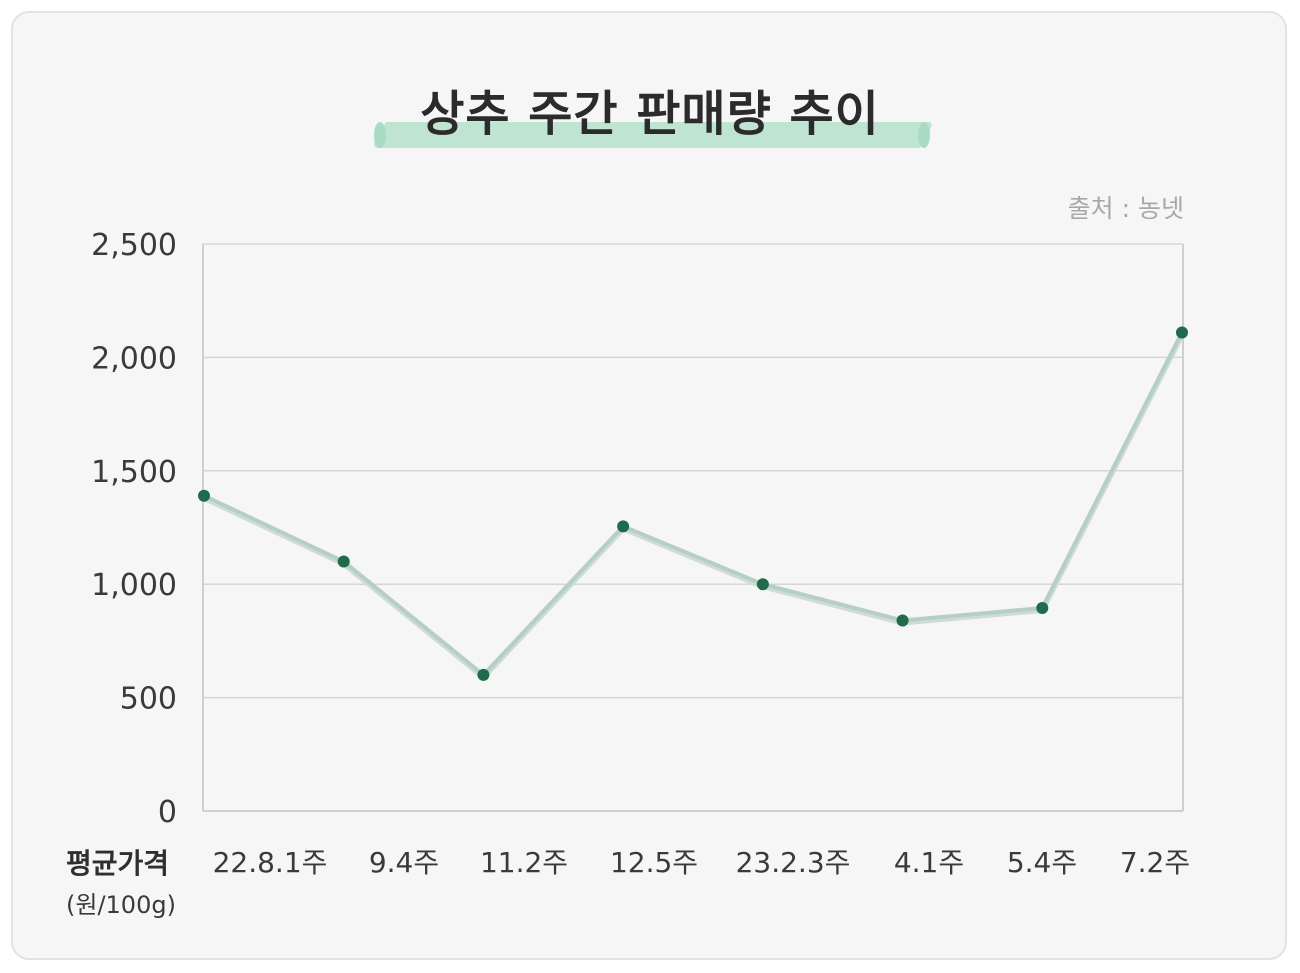  I want to click on y-tick-label: 500, so click(148, 699).